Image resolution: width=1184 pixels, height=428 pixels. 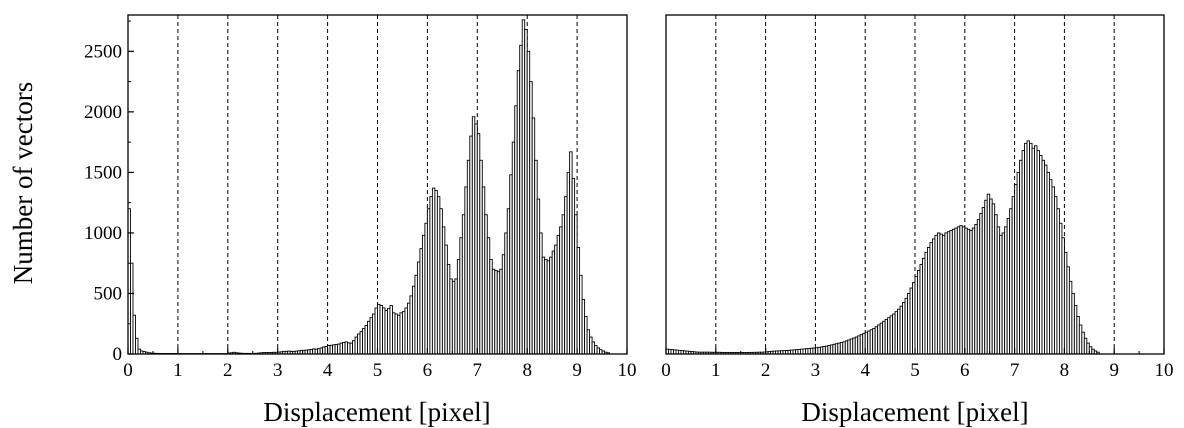 What do you see at coordinates (103, 112) in the screenshot?
I see `y-tick-label: 2000` at bounding box center [103, 112].